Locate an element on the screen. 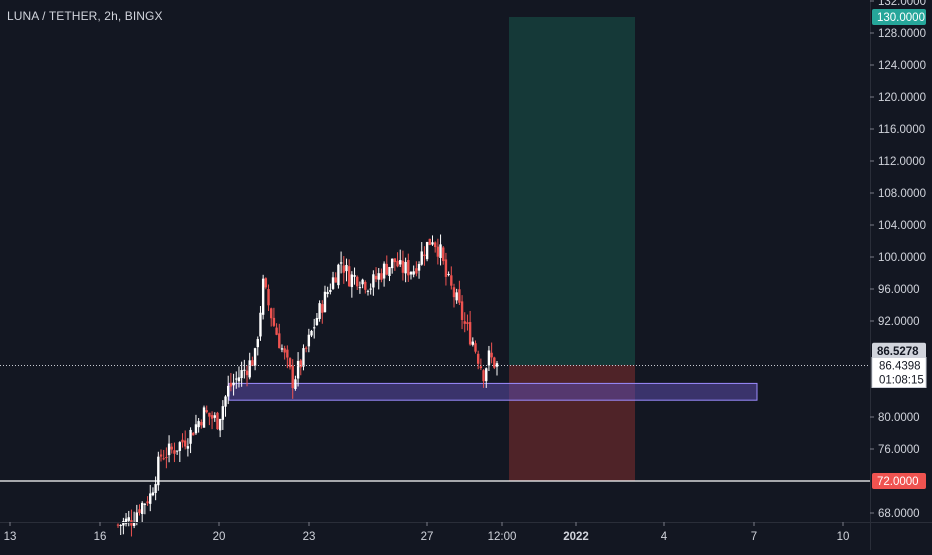 This screenshot has height=555, width=932. loss-zone is located at coordinates (572, 423).